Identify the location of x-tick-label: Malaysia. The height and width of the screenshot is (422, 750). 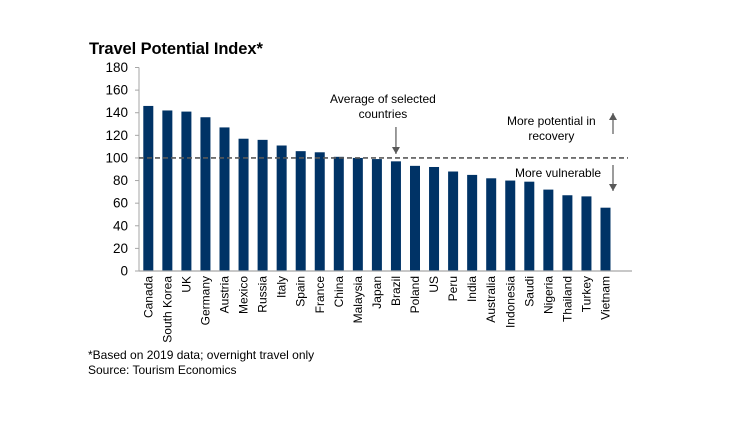
(358, 300).